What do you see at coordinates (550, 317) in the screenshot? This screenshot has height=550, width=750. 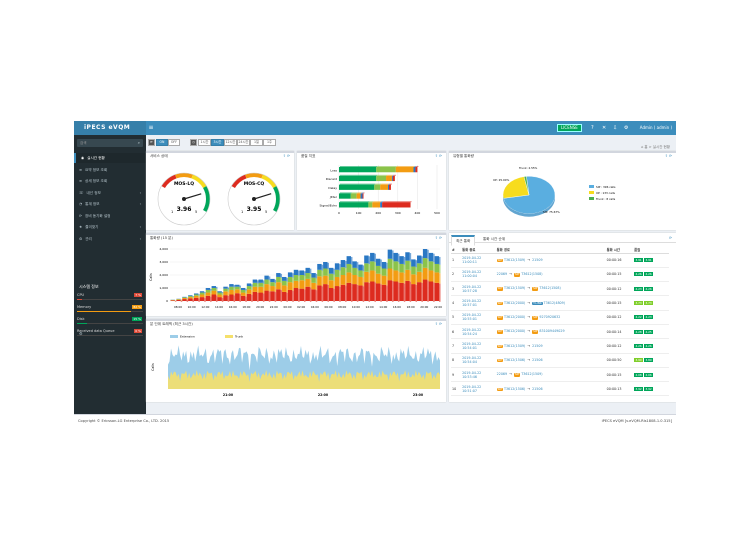 I see `callee: 9270920632` at bounding box center [550, 317].